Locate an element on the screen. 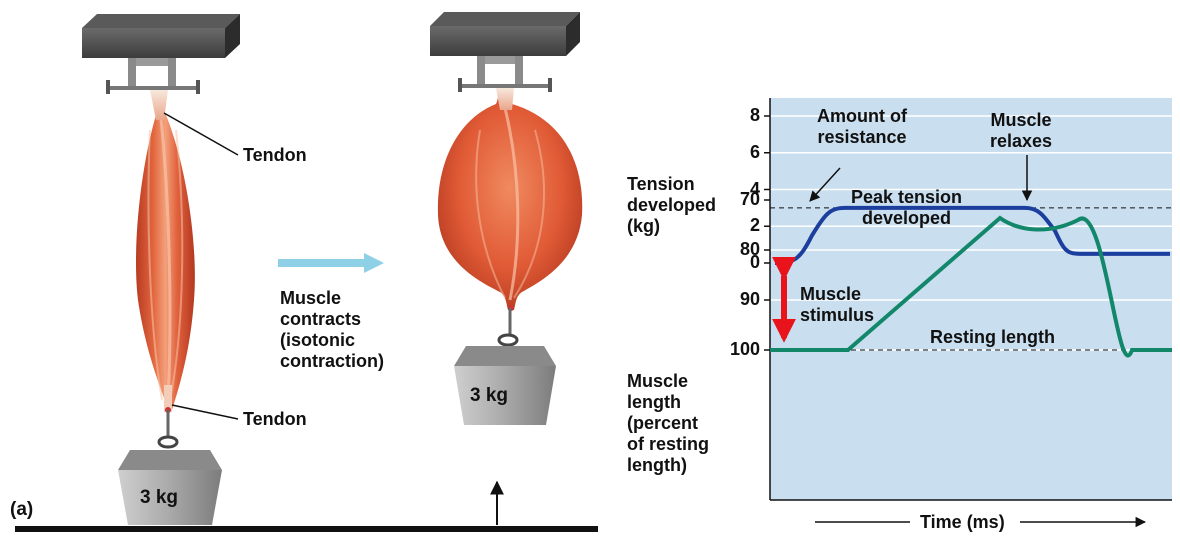 The height and width of the screenshot is (538, 1180). length-series-line is located at coordinates (971, 286).